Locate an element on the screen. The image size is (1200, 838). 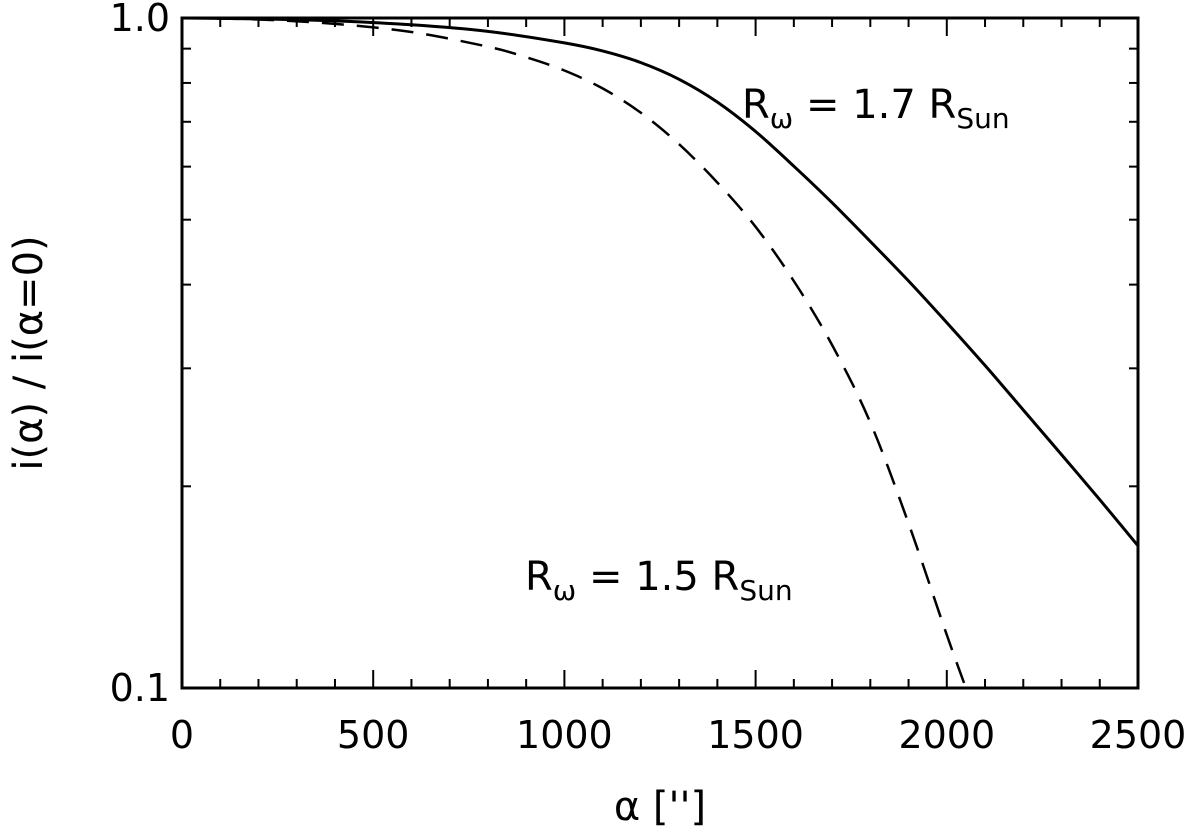
y-tick-label: 1.0 is located at coordinates (140, 20).